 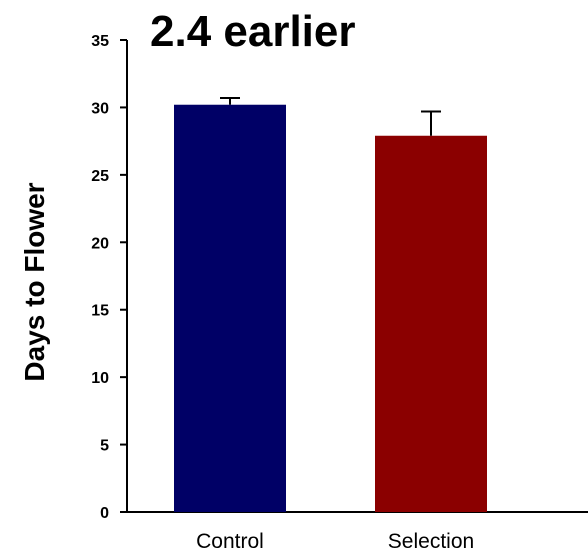 I want to click on y-axis-ticks: 0 5 10 15 20 25 30 35, so click(x=109, y=277).